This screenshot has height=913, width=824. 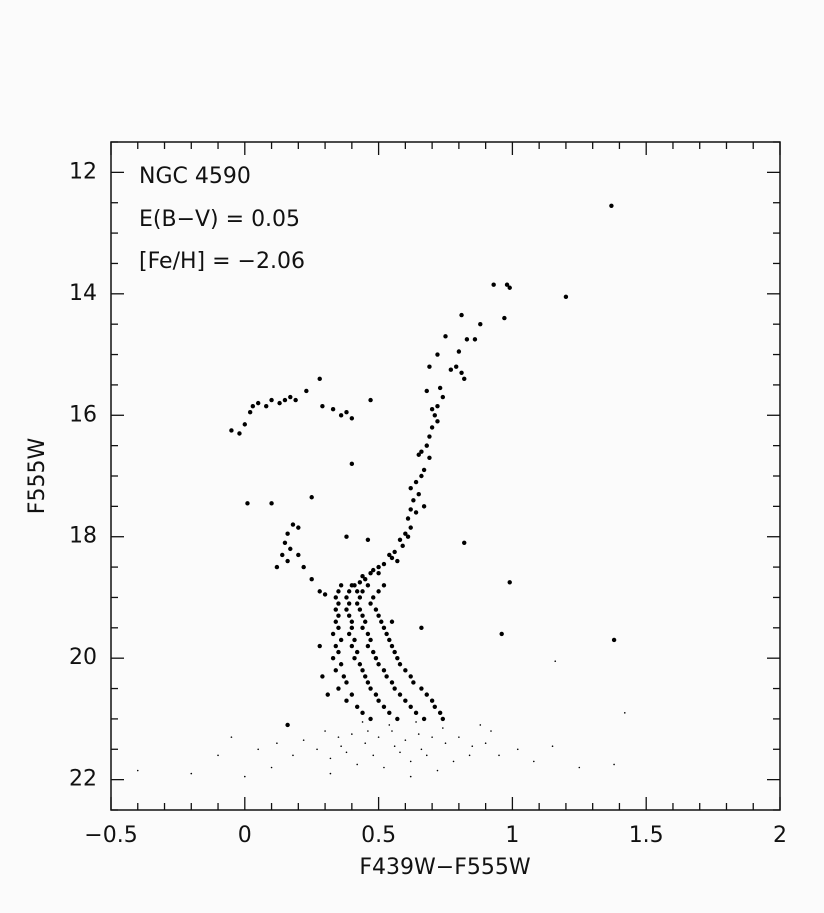 What do you see at coordinates (83, 657) in the screenshot?
I see `y-tick-label: 20` at bounding box center [83, 657].